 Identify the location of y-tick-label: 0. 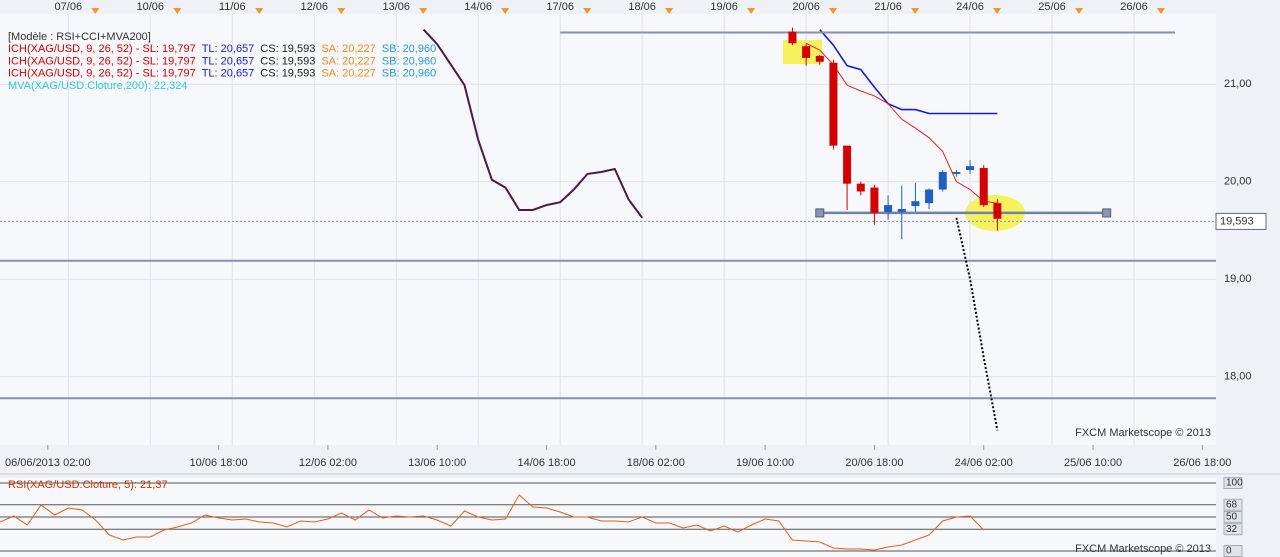
(1229, 551).